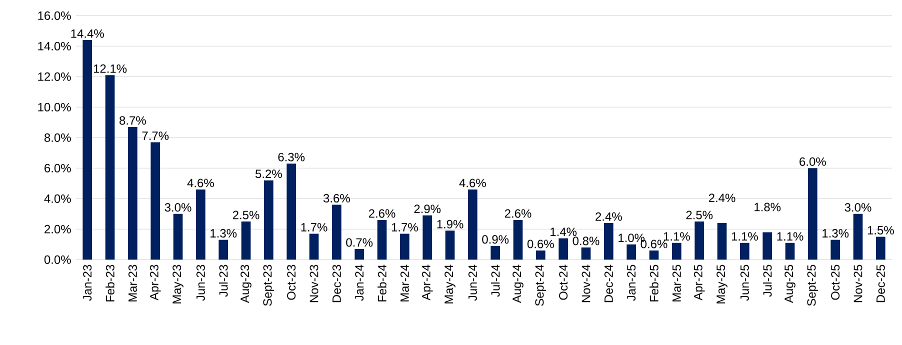 The width and height of the screenshot is (902, 345). Describe the element at coordinates (654, 283) in the screenshot. I see `x-tick-label: Feb-25` at that location.